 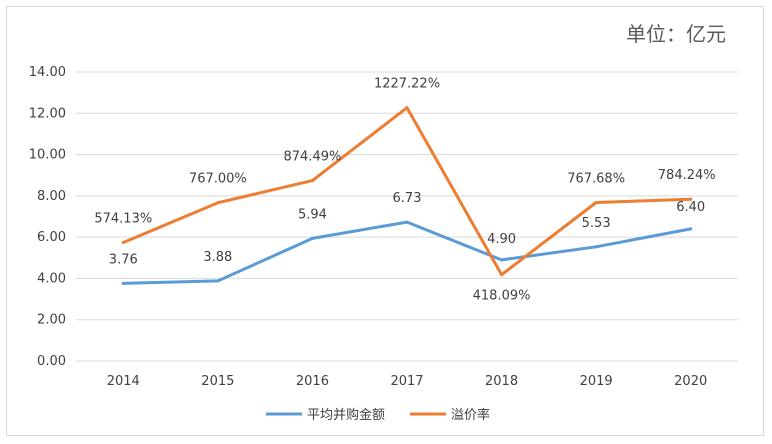 What do you see at coordinates (407, 84) in the screenshot?
I see `data-label: 1227.22%` at bounding box center [407, 84].